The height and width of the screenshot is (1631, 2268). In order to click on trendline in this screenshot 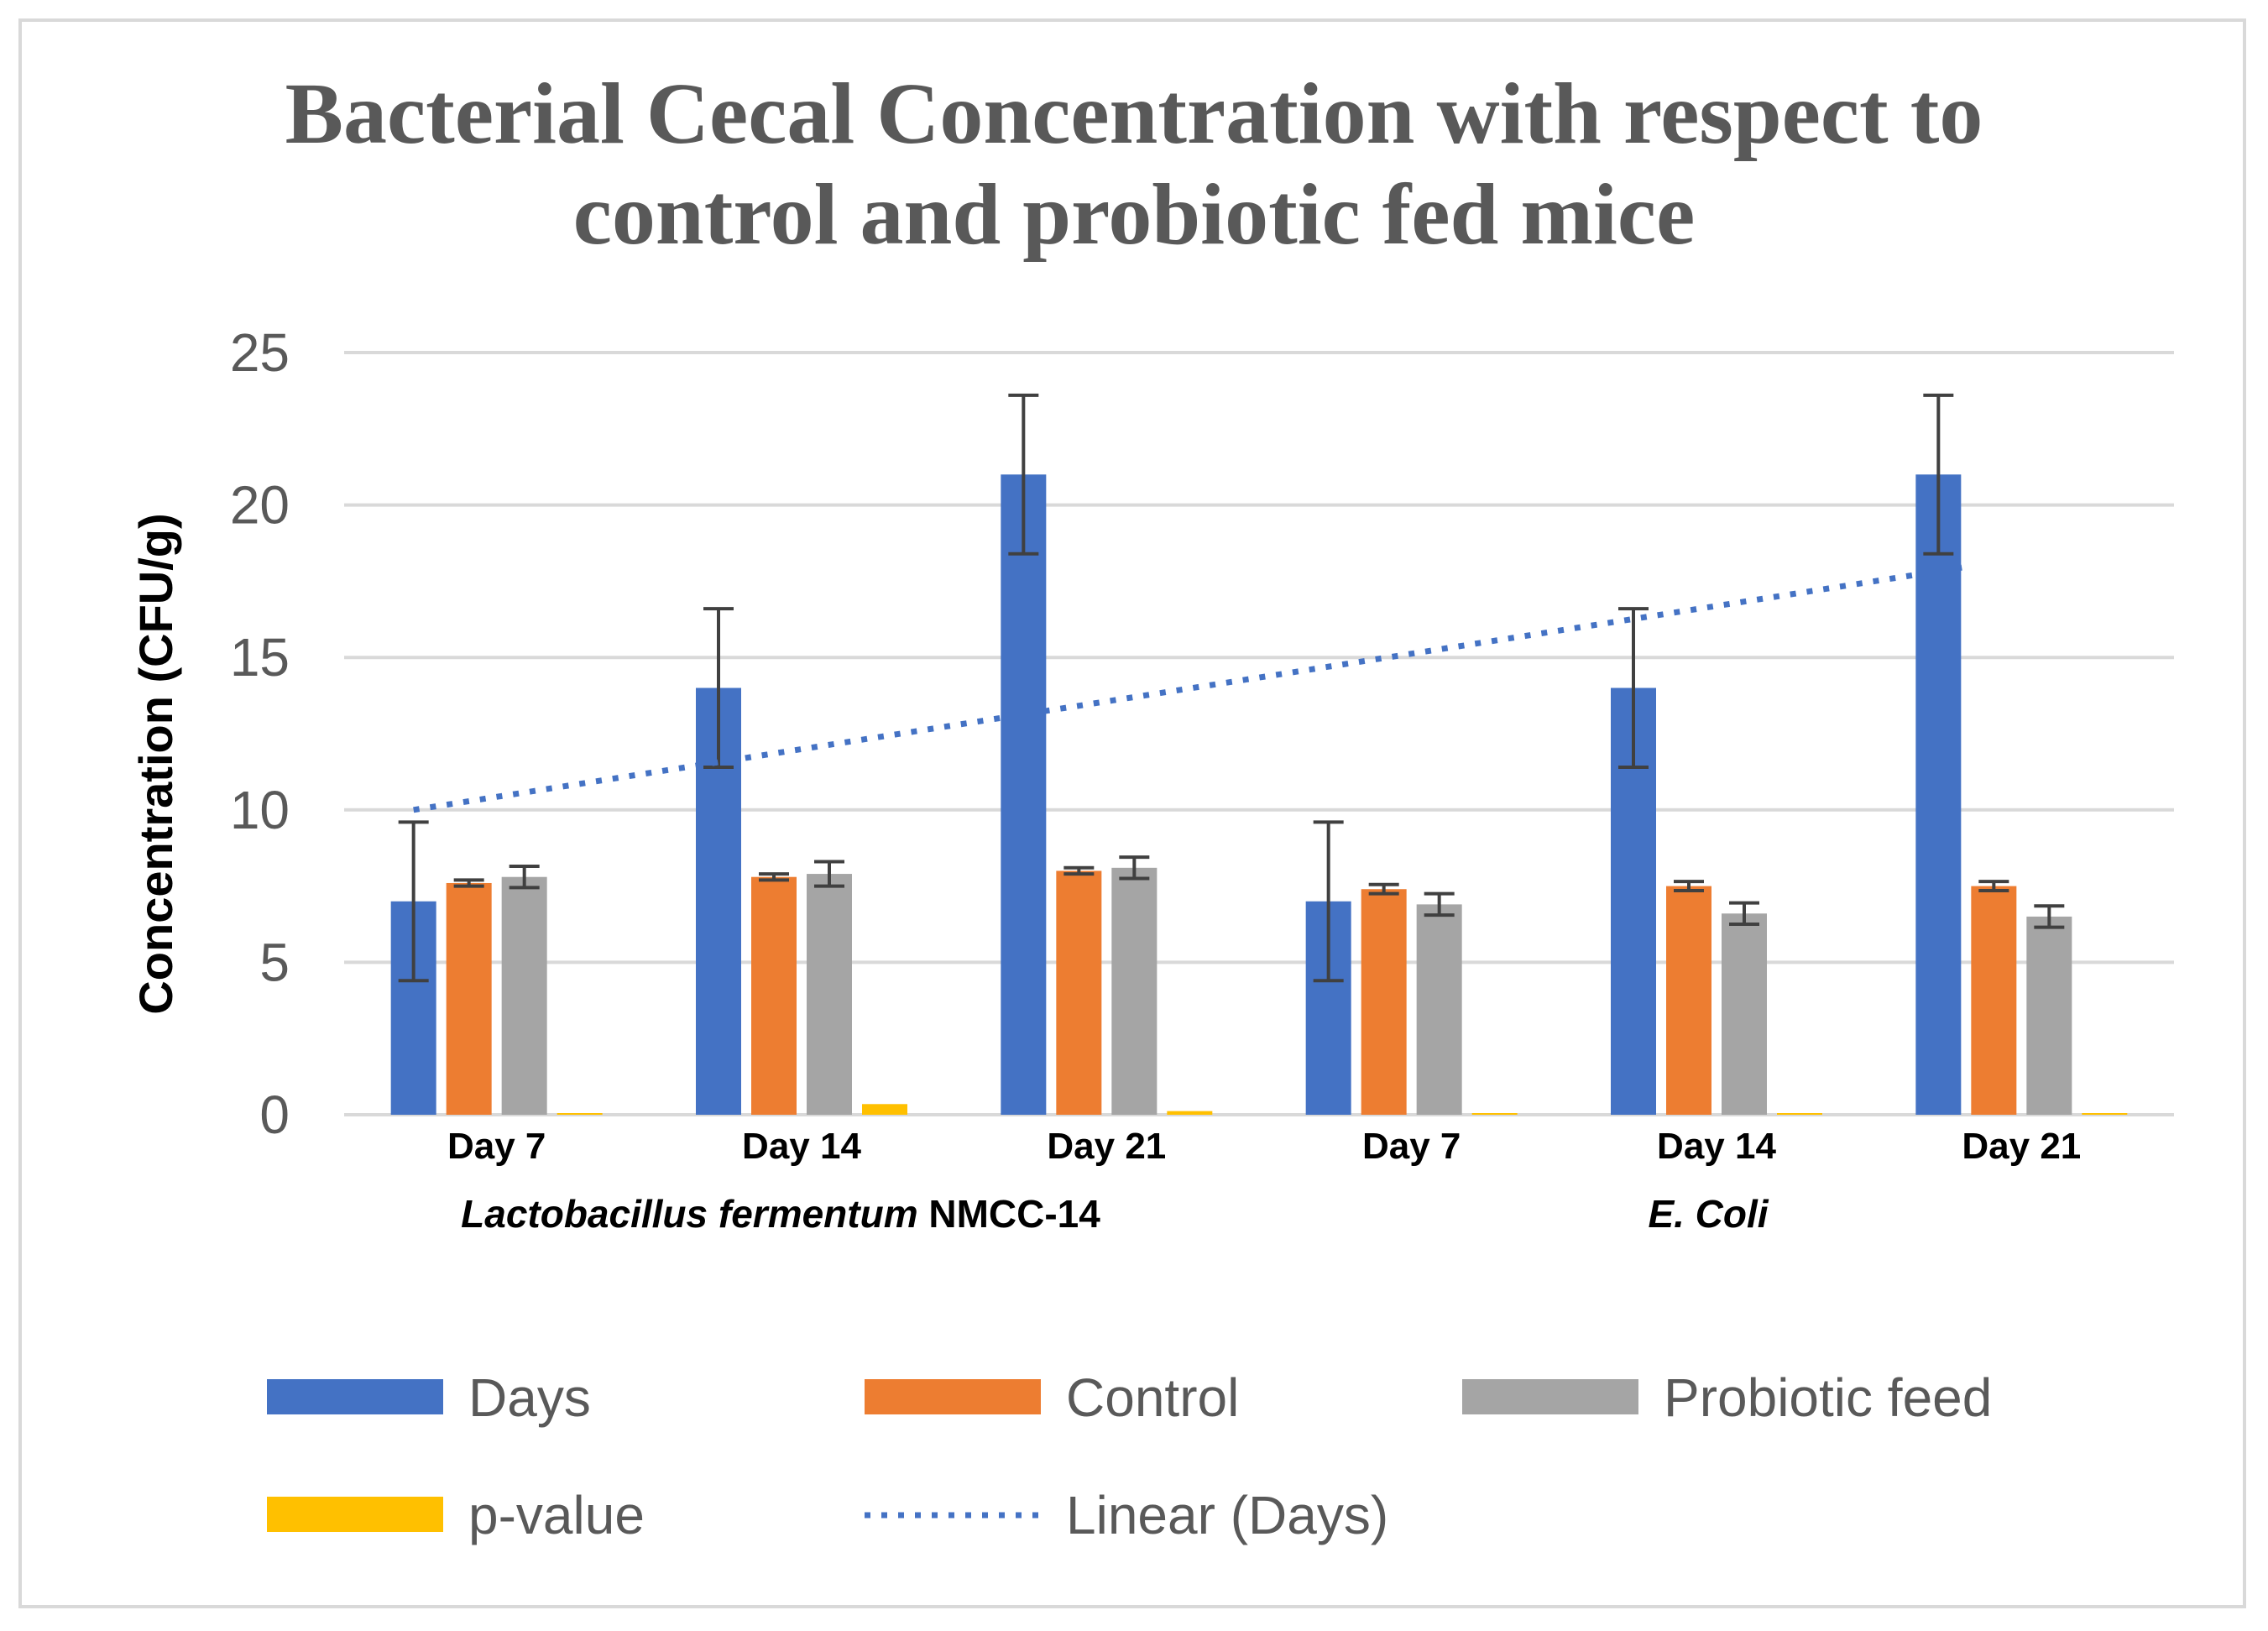, I will do `click(1193, 687)`.